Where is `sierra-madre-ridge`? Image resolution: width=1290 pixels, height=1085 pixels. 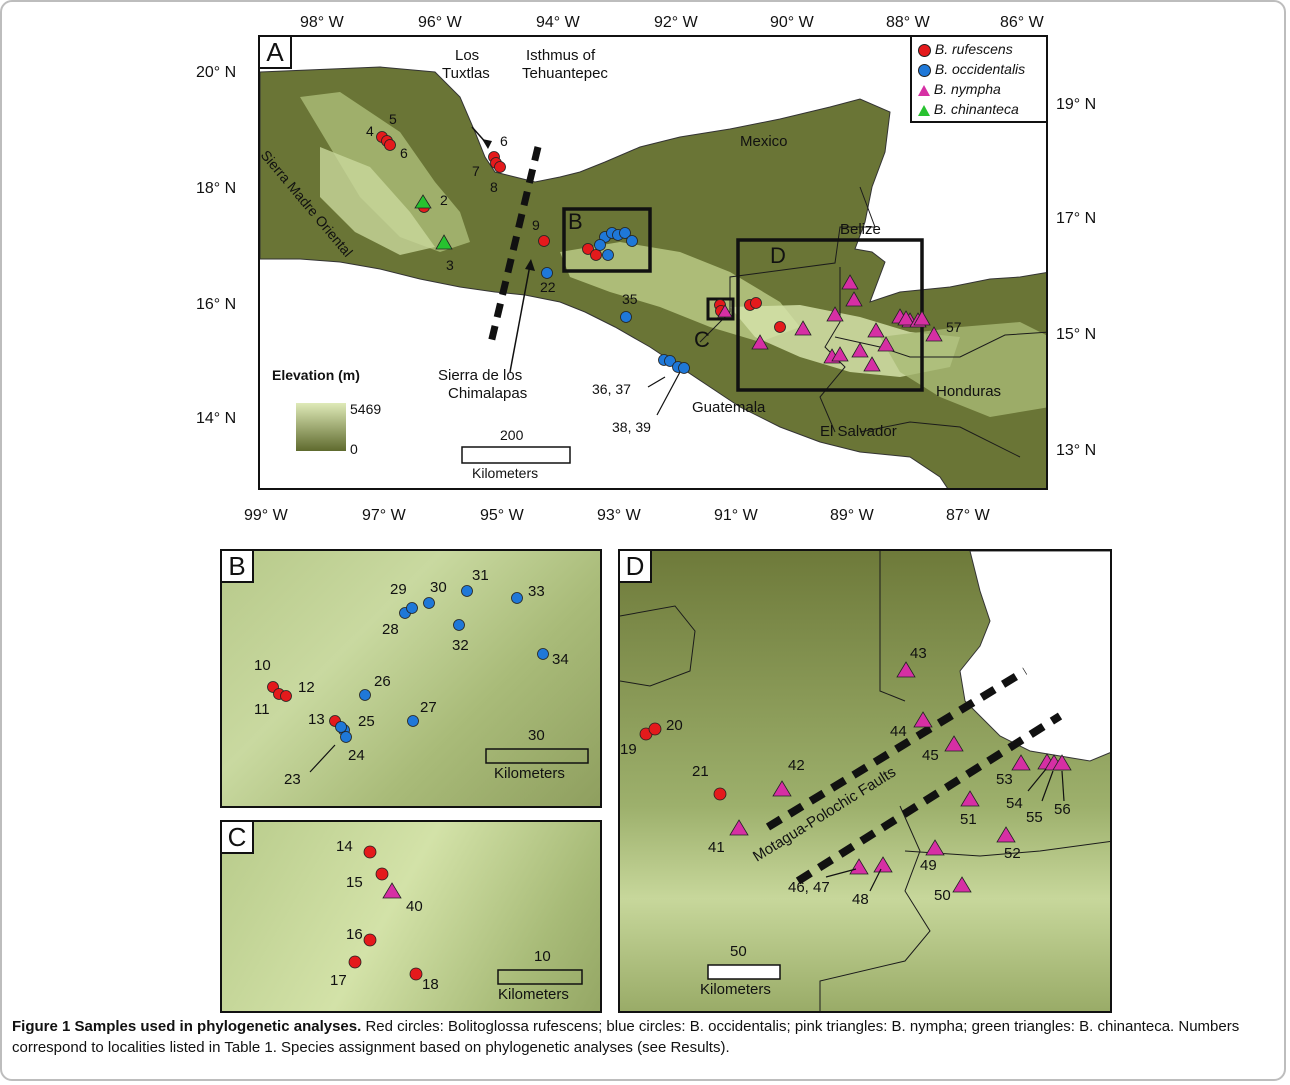 sierra-madre-ridge is located at coordinates (385, 172).